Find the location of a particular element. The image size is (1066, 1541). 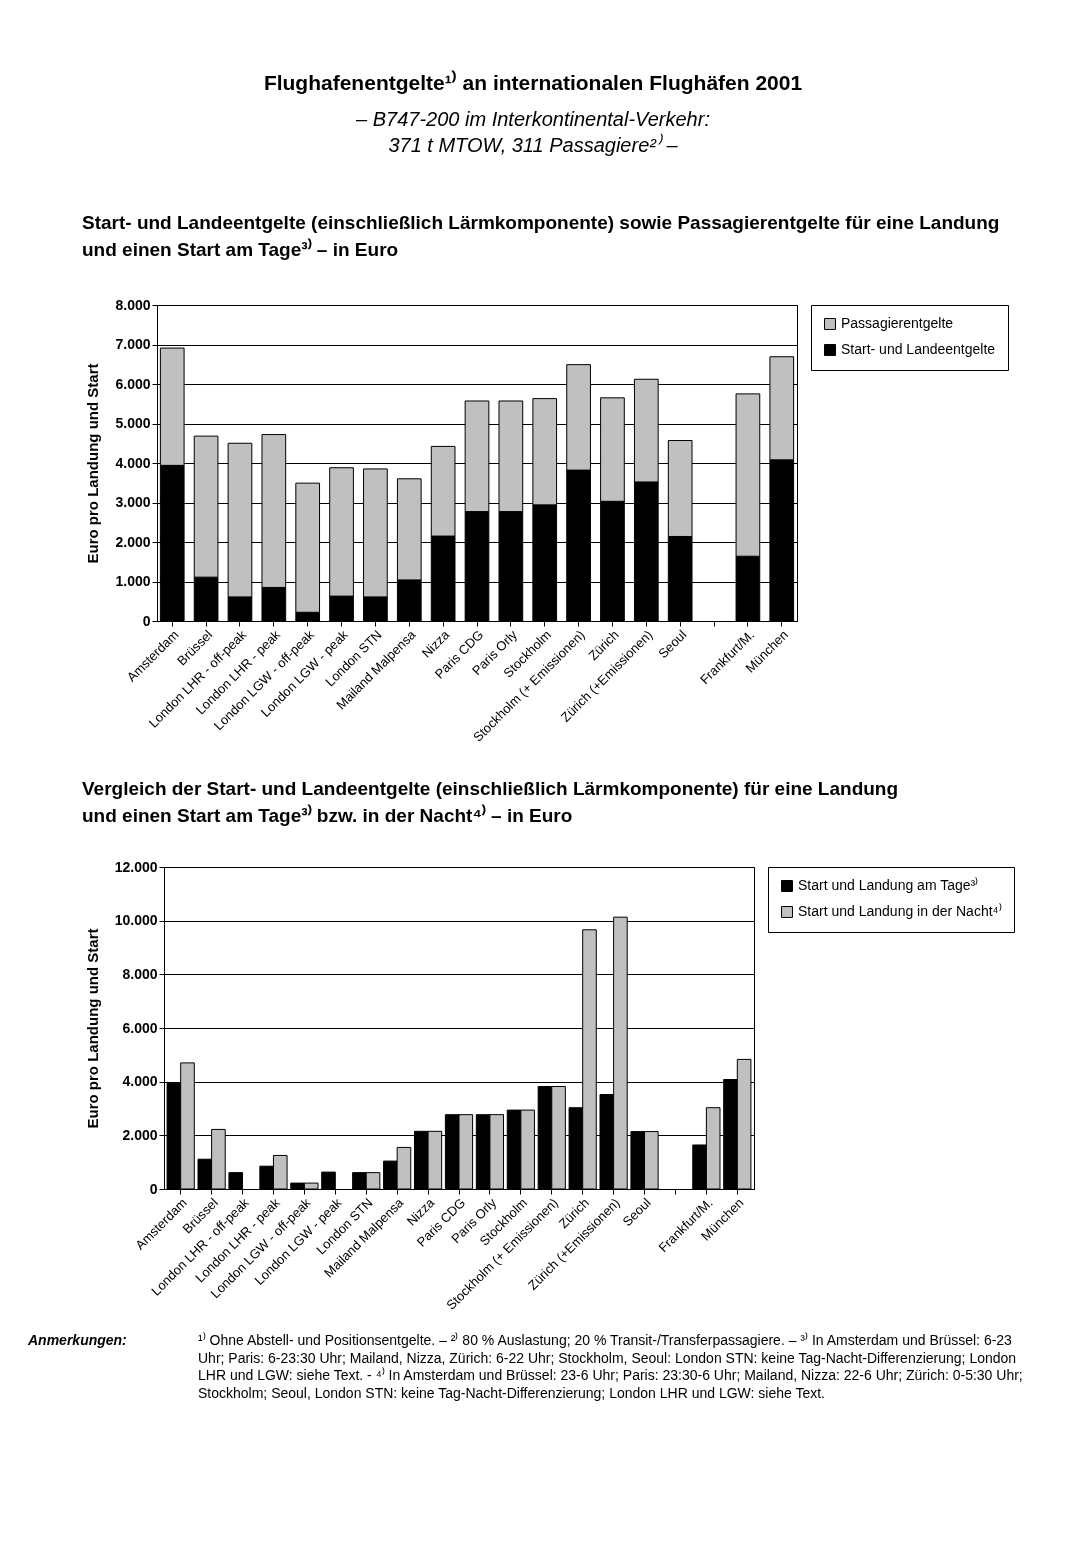

chart-title: Flughafenentgelte¹⁾ an internationalen Flughäfen 2001 is located at coordinates (533, 82).